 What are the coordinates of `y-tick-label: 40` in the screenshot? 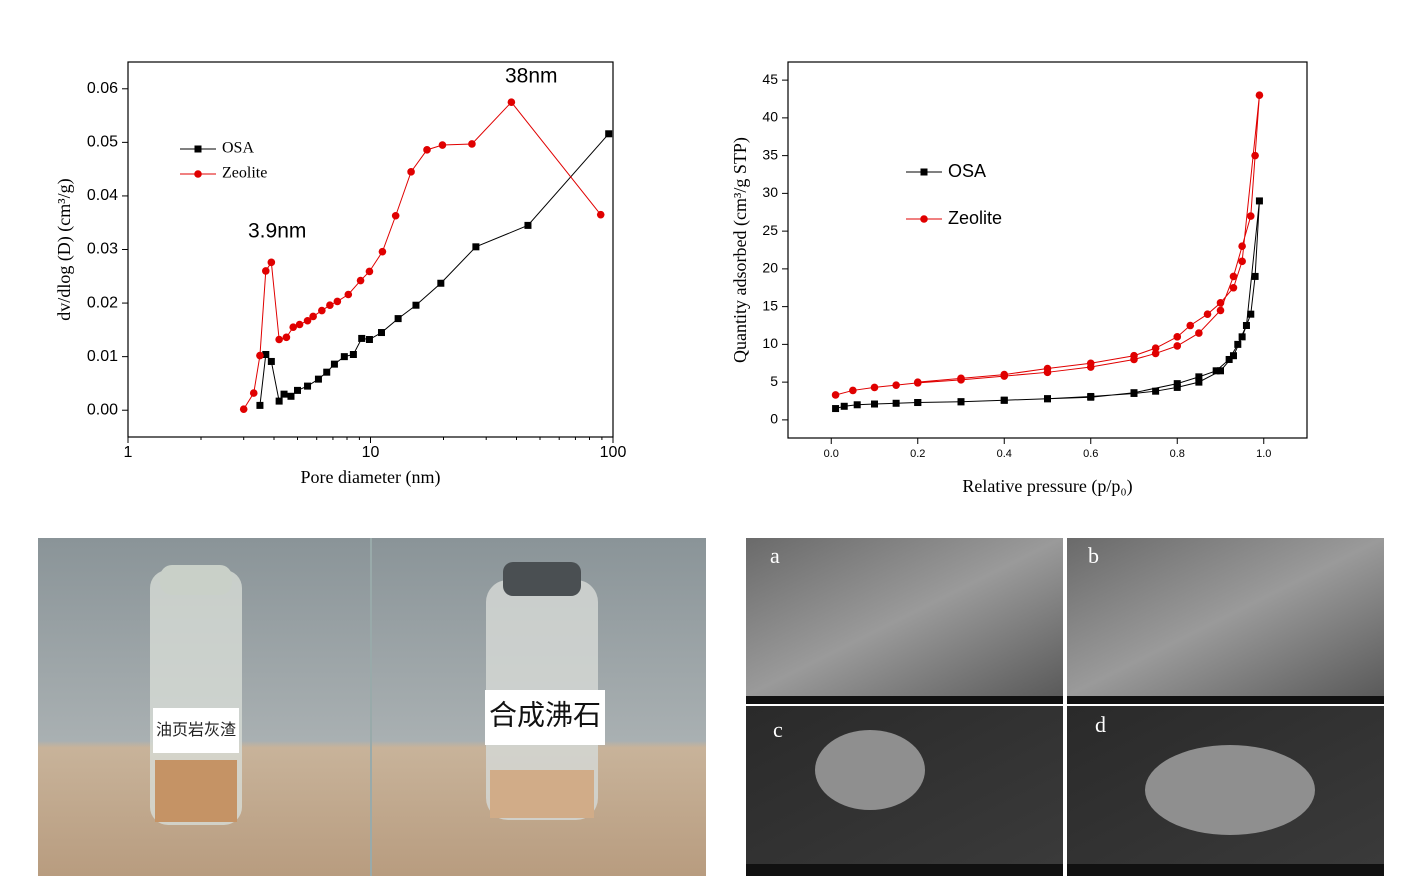 It's located at (770, 117).